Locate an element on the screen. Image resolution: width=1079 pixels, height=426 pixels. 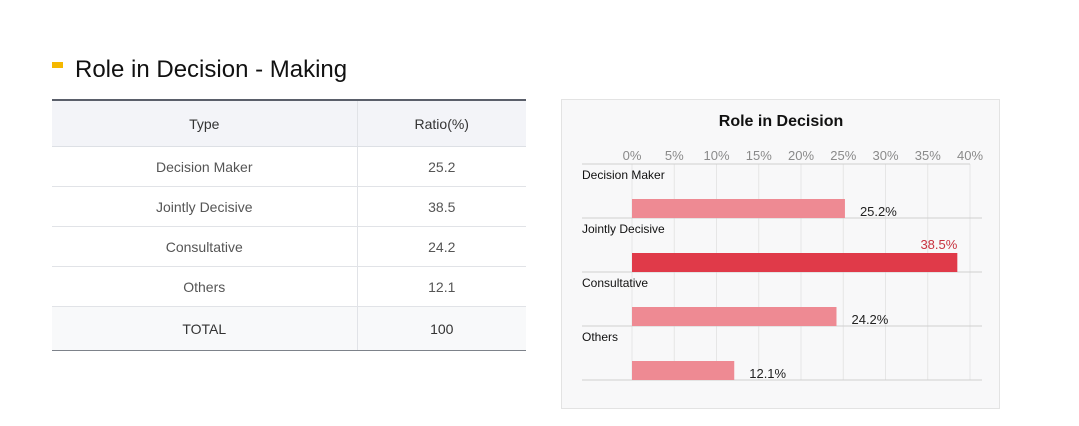
cell-ratio: 38.5 is located at coordinates (441, 206).